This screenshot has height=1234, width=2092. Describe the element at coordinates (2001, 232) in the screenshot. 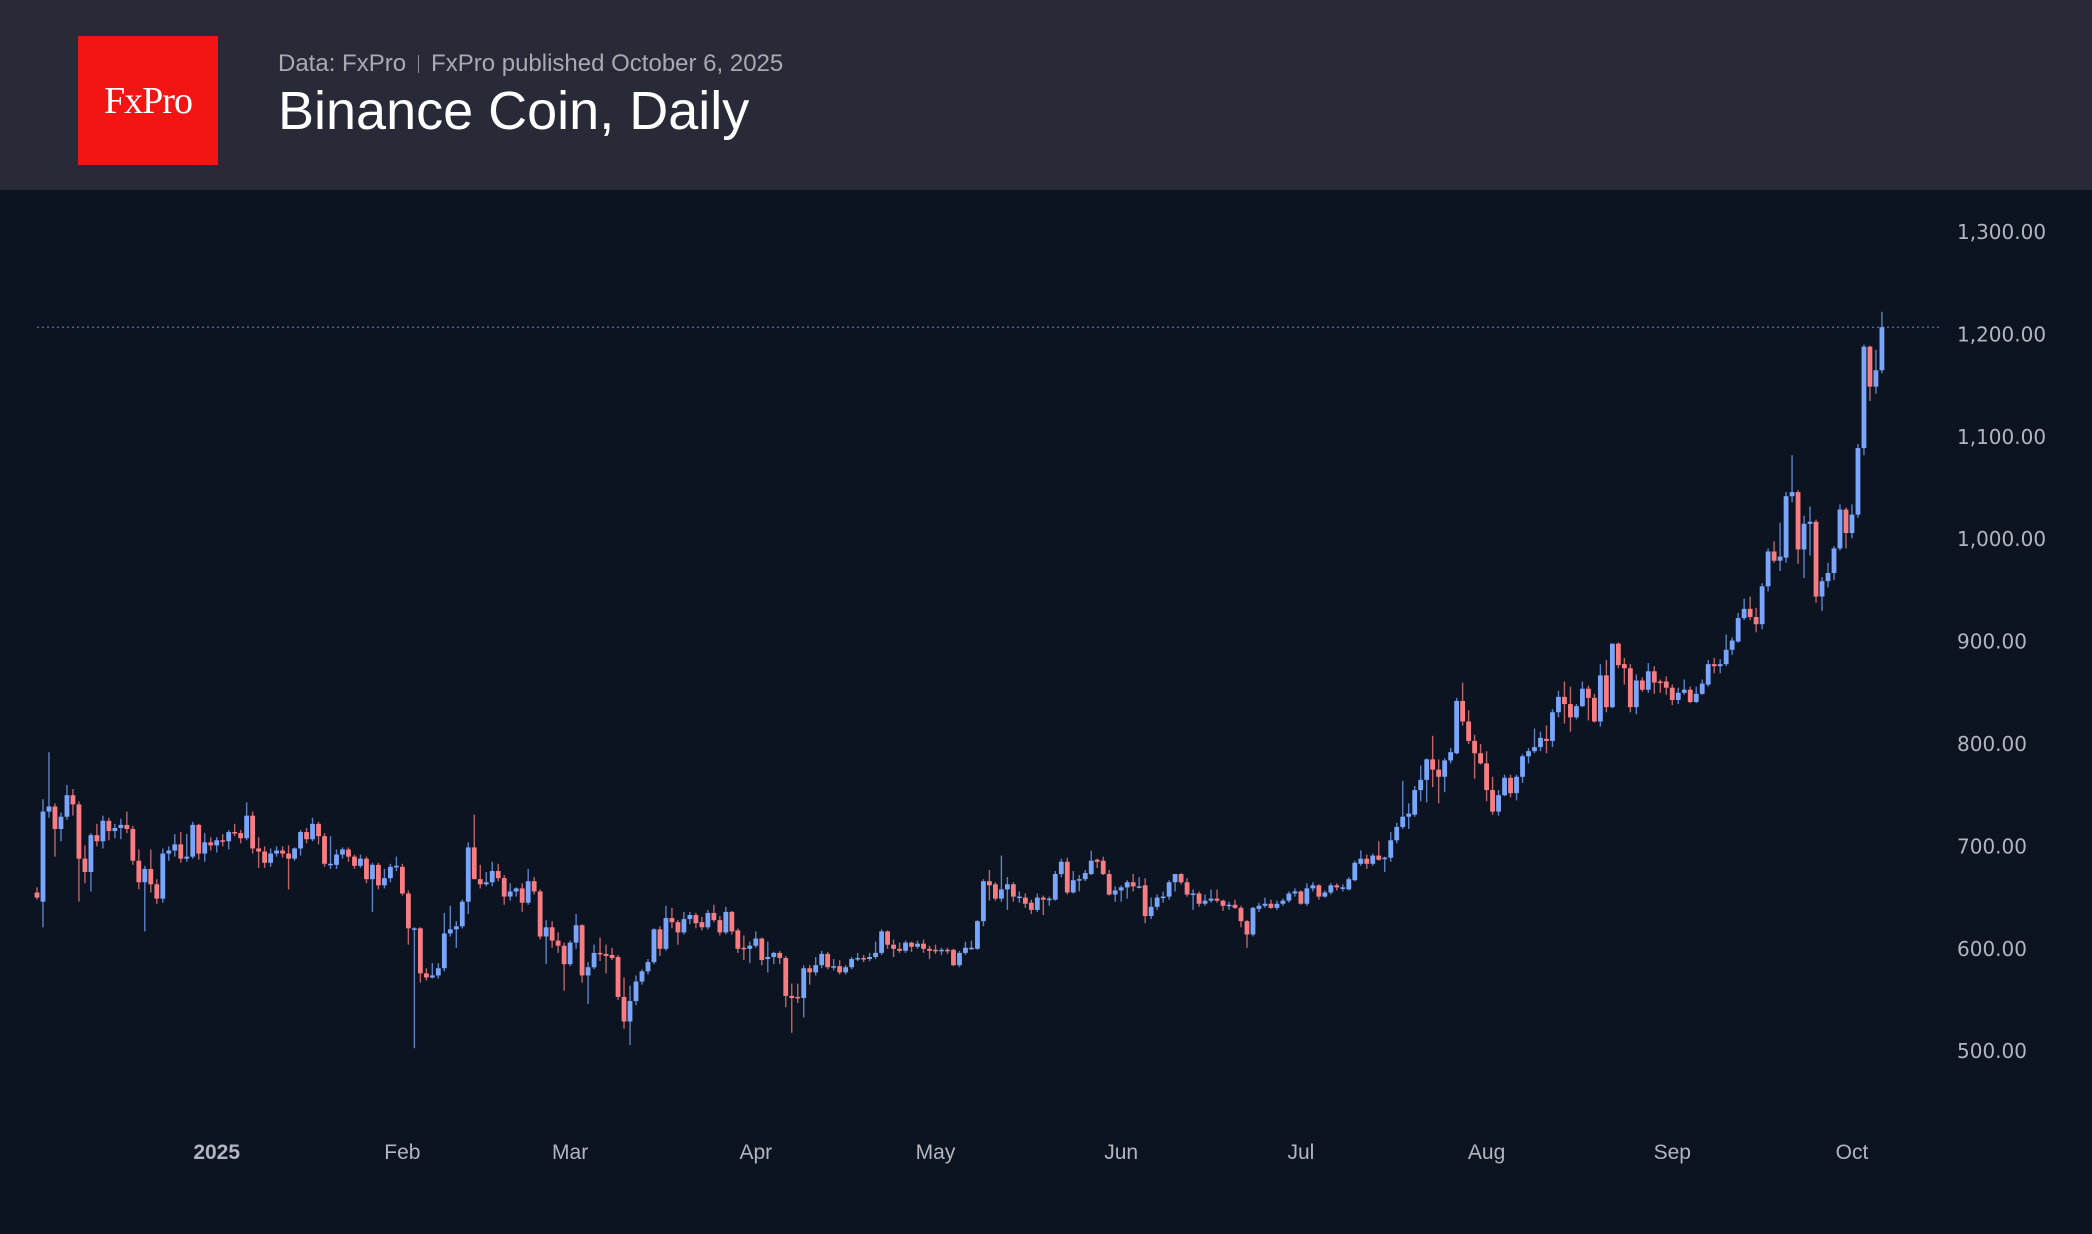

I see `y-tick-label: 1,300.00` at that location.